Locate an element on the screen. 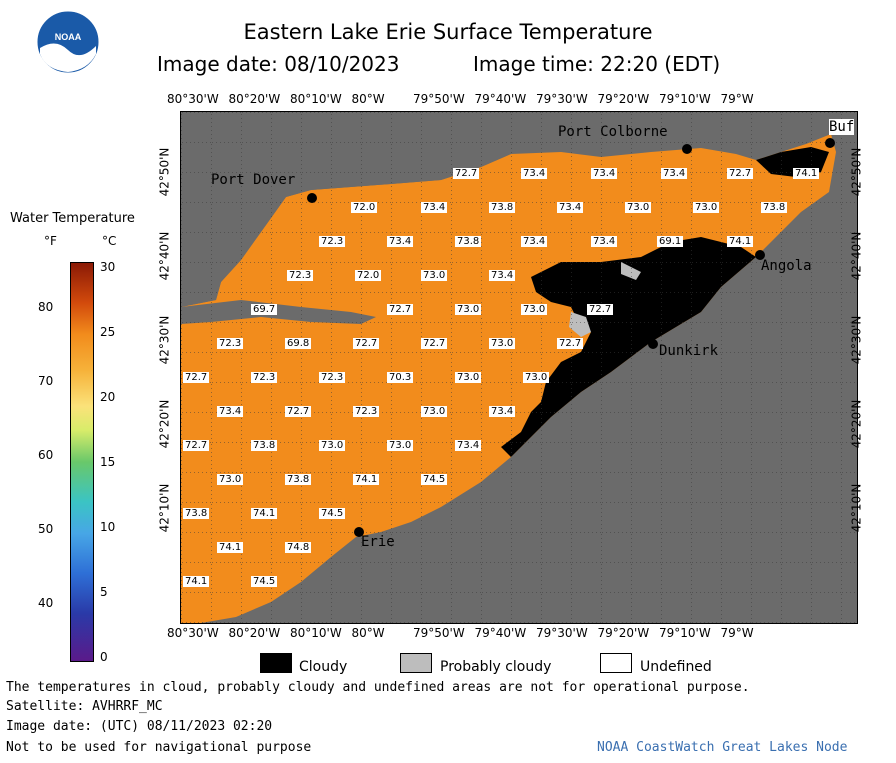 The width and height of the screenshot is (896, 763). latitude-label: 42°50'N is located at coordinates (164, 172).